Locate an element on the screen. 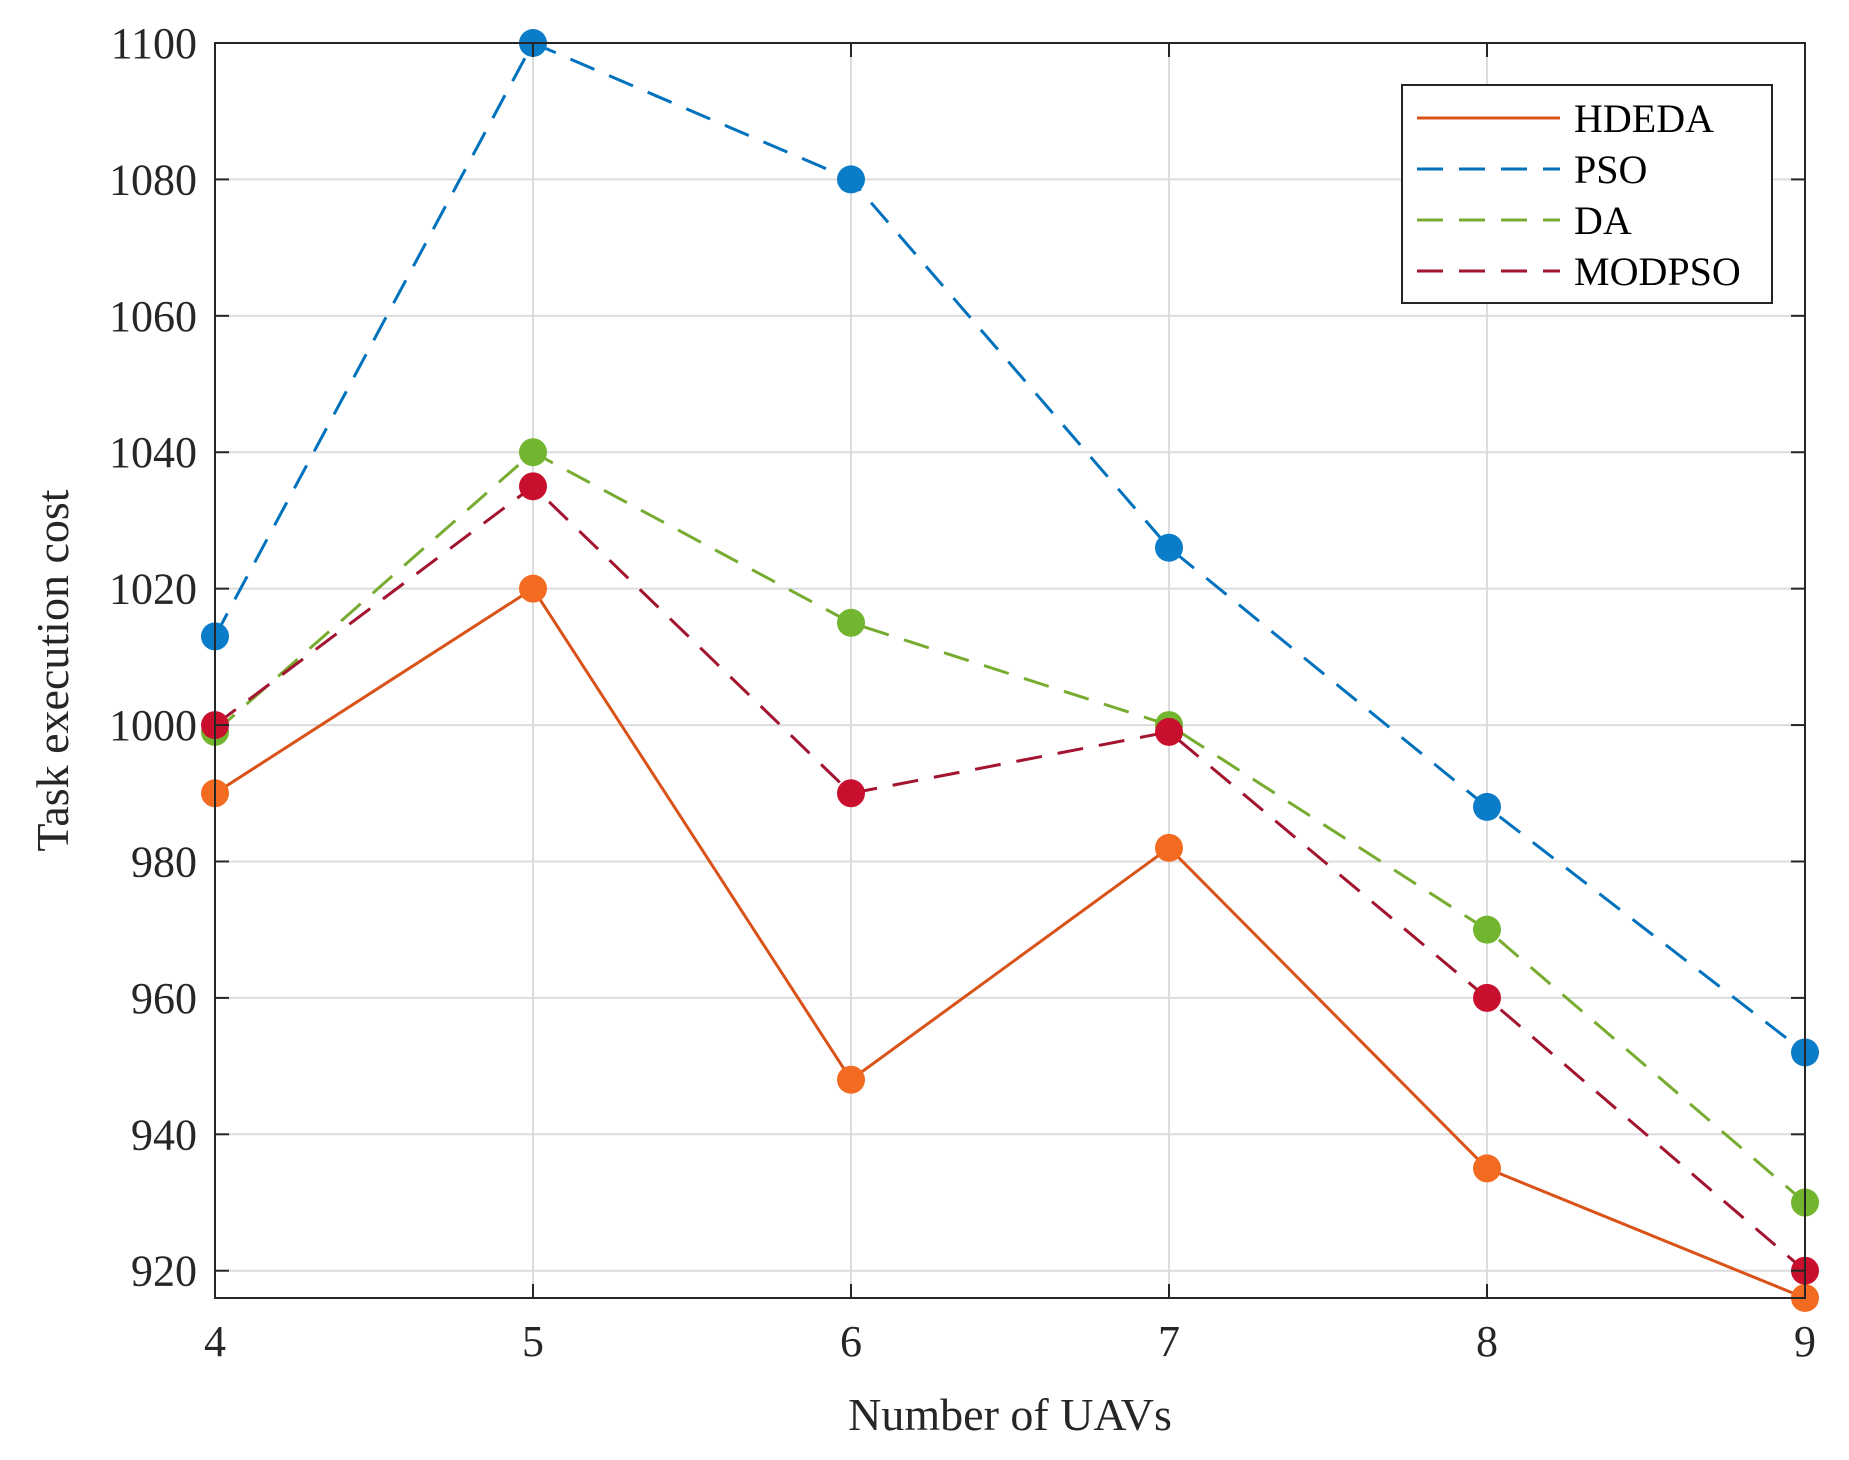 The image size is (1849, 1460). y-axis-title: Task execution cost is located at coordinates (52, 670).